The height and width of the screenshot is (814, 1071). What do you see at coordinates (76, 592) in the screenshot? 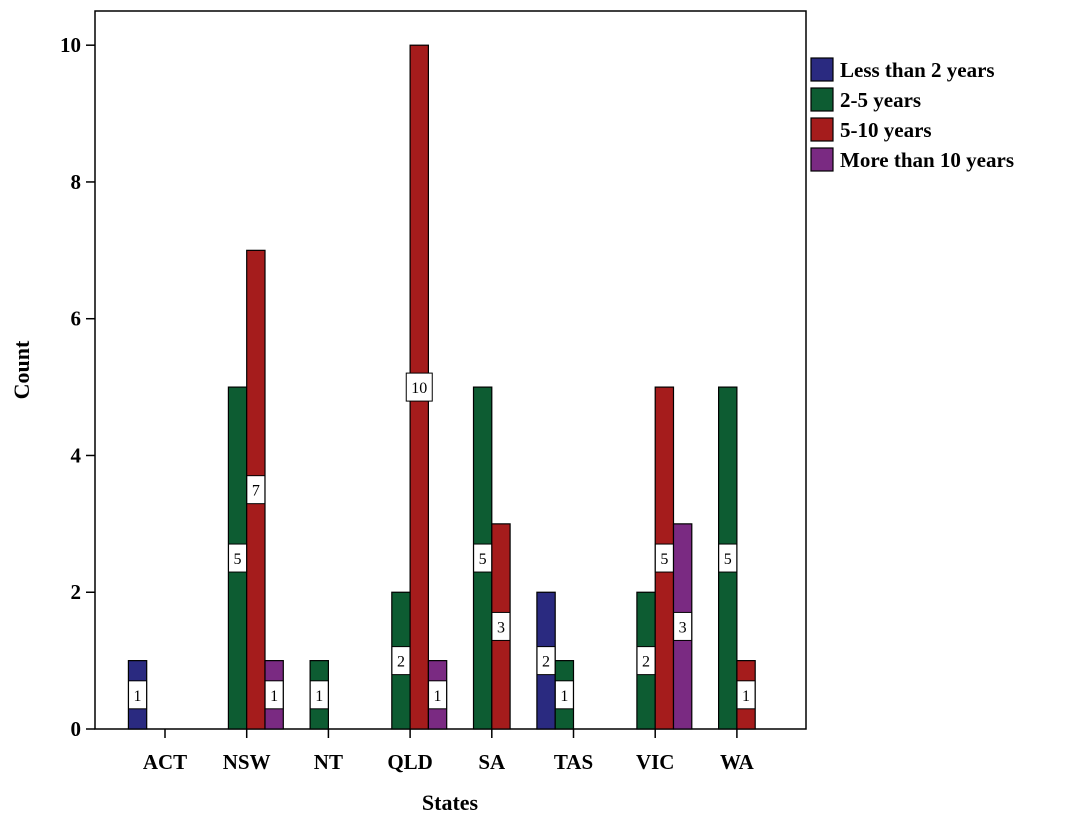
I see `y-tick-label: 2` at bounding box center [76, 592].